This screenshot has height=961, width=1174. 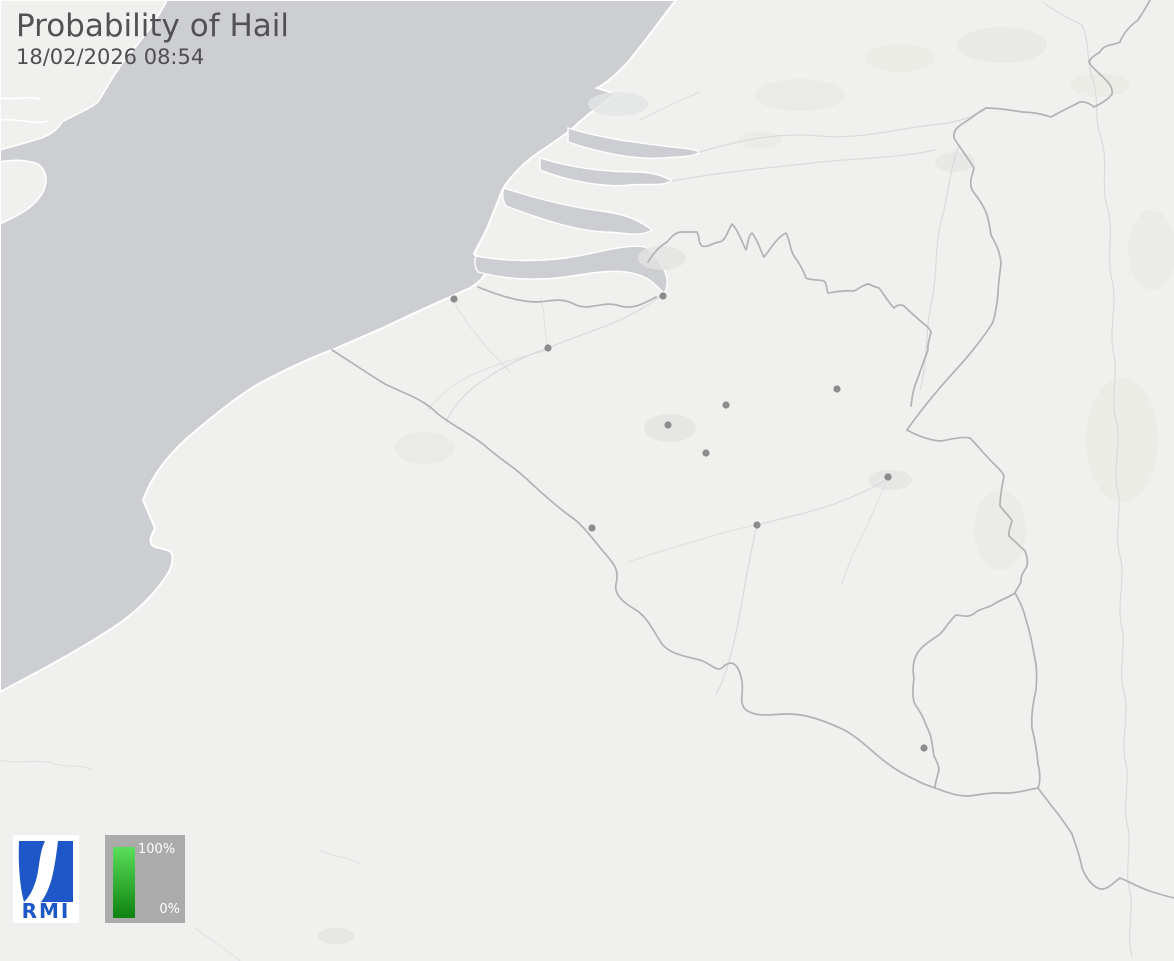 What do you see at coordinates (110, 57) in the screenshot?
I see `map-datetime: 18/02/2026 08:54` at bounding box center [110, 57].